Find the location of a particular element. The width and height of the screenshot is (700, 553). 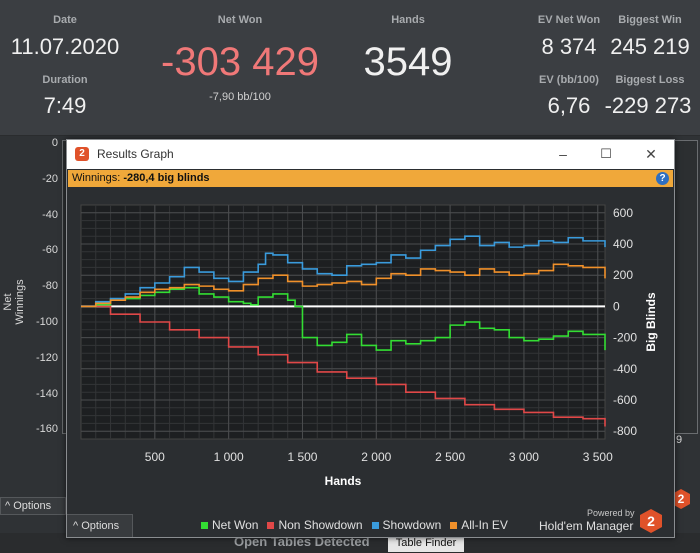

date-value: 11.07.2020 is located at coordinates (65, 46).